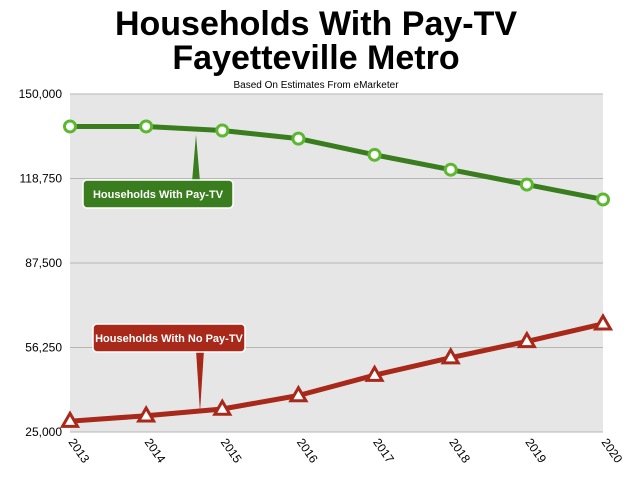 This screenshot has width=632, height=485. Describe the element at coordinates (79, 451) in the screenshot. I see `x-tick-label: 2013` at that location.